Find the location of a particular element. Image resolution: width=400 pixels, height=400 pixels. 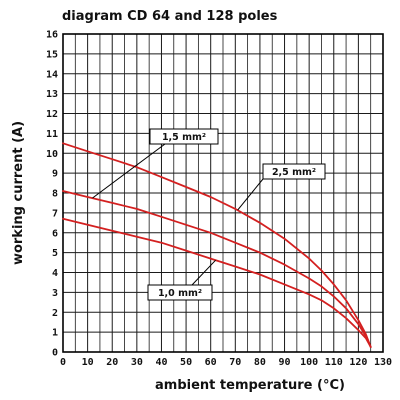

x-tick-label: 80 is located at coordinates (260, 362).